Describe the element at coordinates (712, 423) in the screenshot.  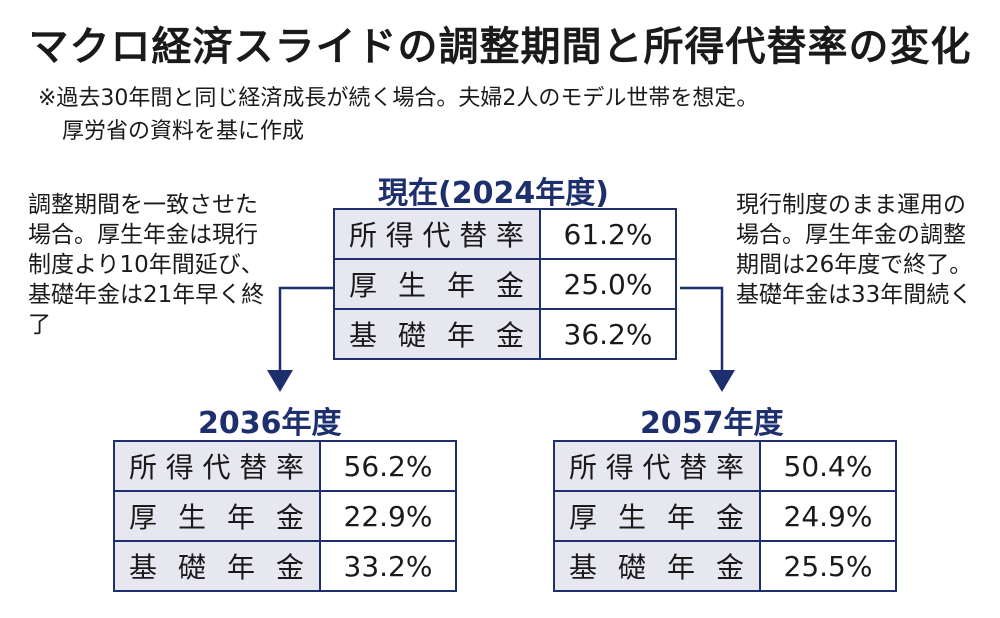
I see `header-2057: 2057年度` at that location.